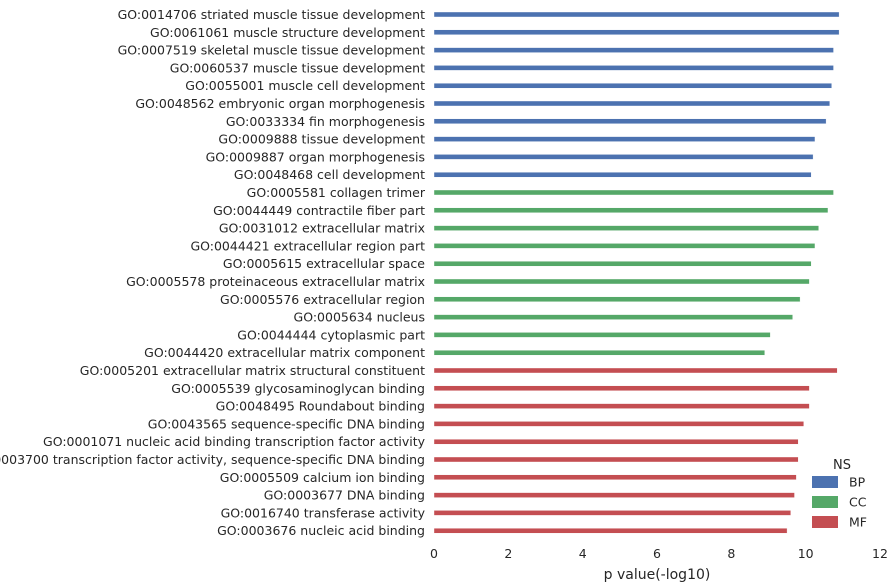  I want to click on category-label: GO:0048468 cell development, so click(329, 174).